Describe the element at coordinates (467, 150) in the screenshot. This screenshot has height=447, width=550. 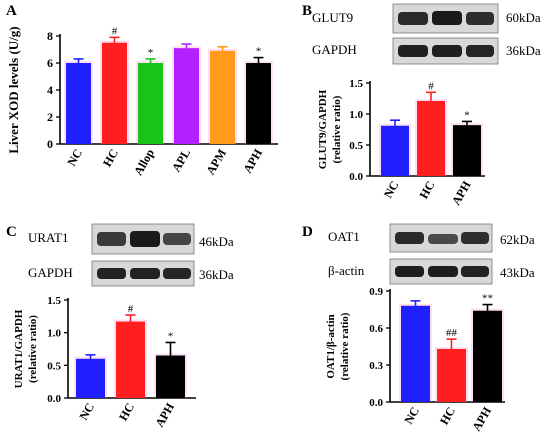
I see `bar-b-aph` at that location.